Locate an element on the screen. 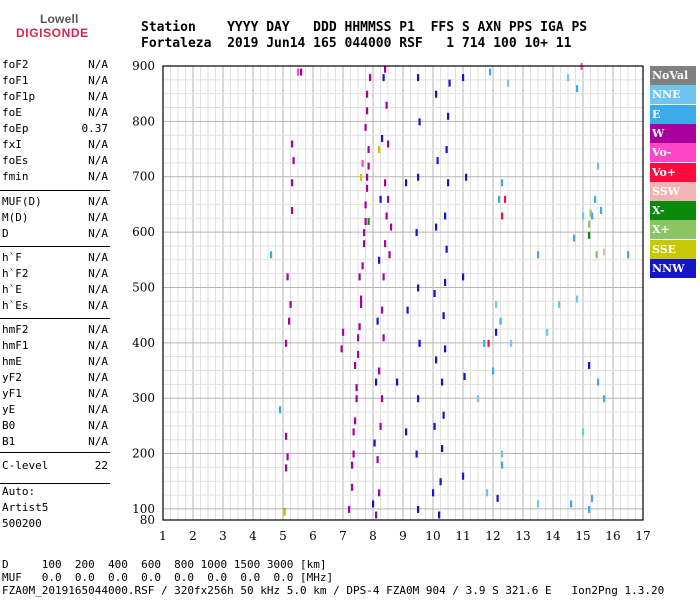 Image resolution: width=700 pixels, height=600 pixels. param-row-yf2: yF2 N/A is located at coordinates (55, 379).